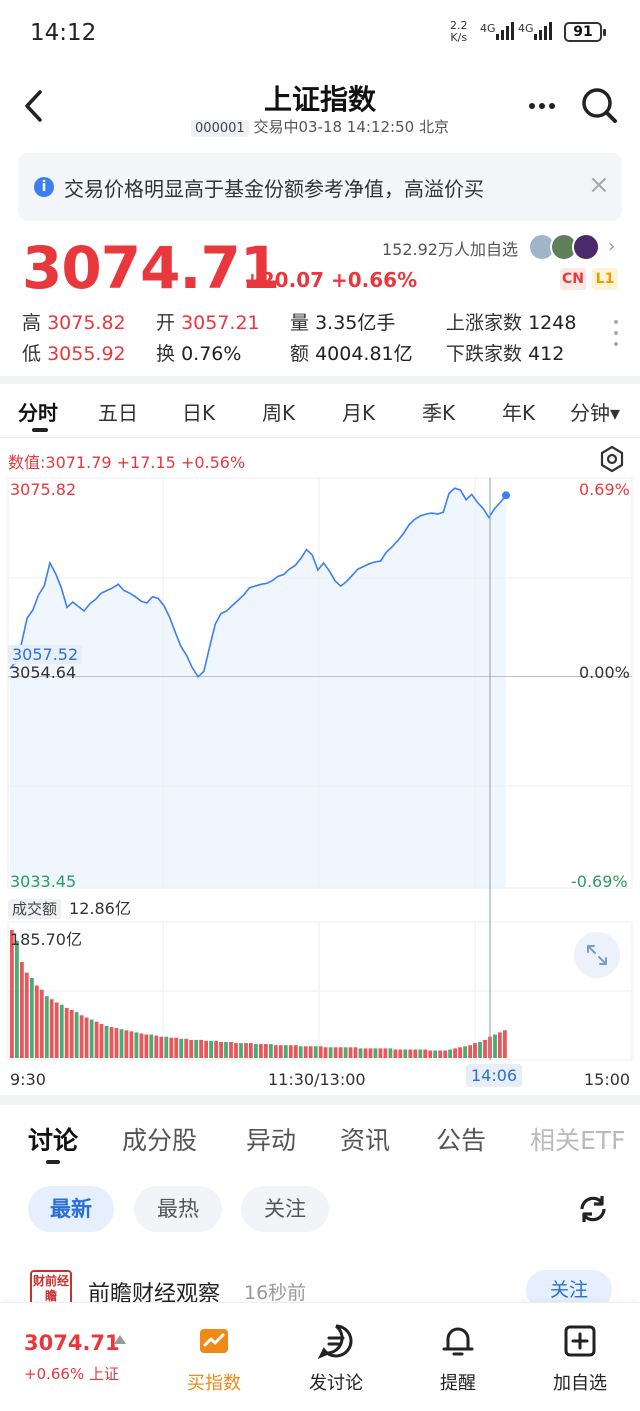 The image size is (640, 1411). What do you see at coordinates (461, 1140) in the screenshot?
I see `tab-announcements: 公告` at bounding box center [461, 1140].